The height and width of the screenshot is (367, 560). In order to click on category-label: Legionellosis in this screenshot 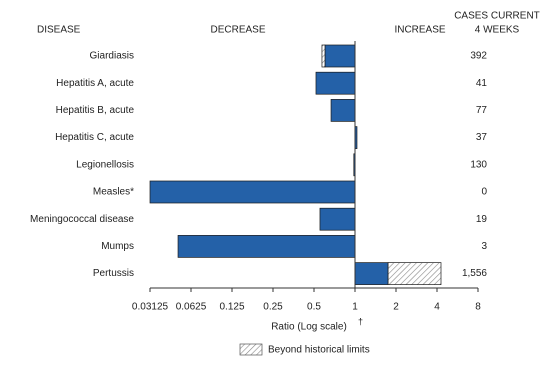, I will do `click(105, 164)`.